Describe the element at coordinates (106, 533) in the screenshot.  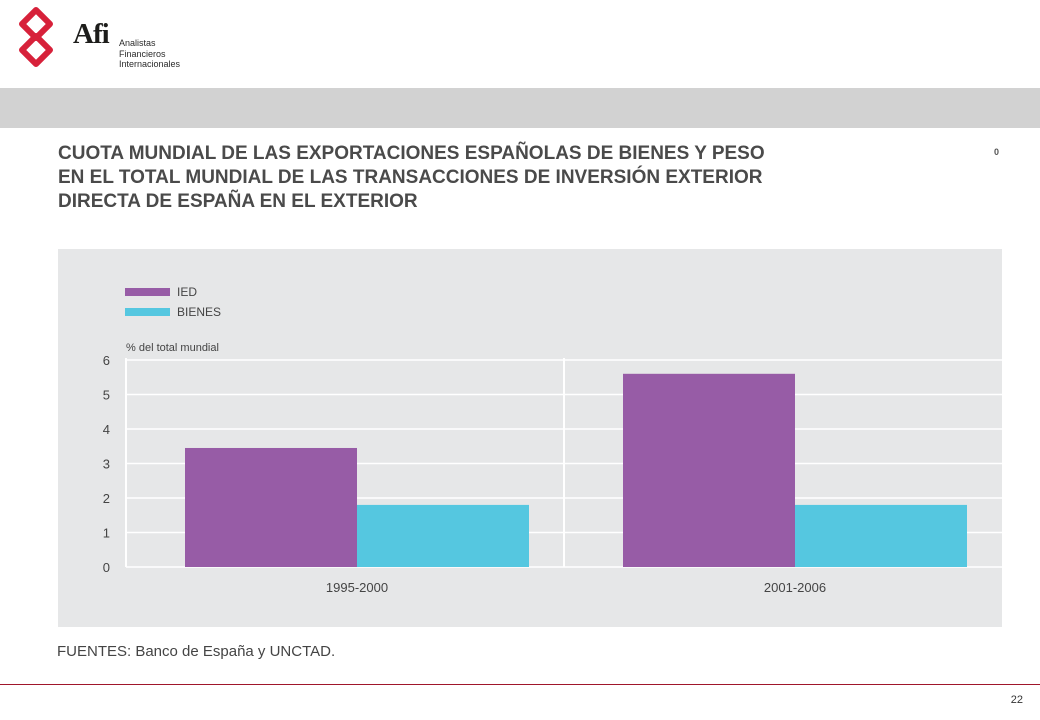
I see `y-tick-label: 1` at that location.